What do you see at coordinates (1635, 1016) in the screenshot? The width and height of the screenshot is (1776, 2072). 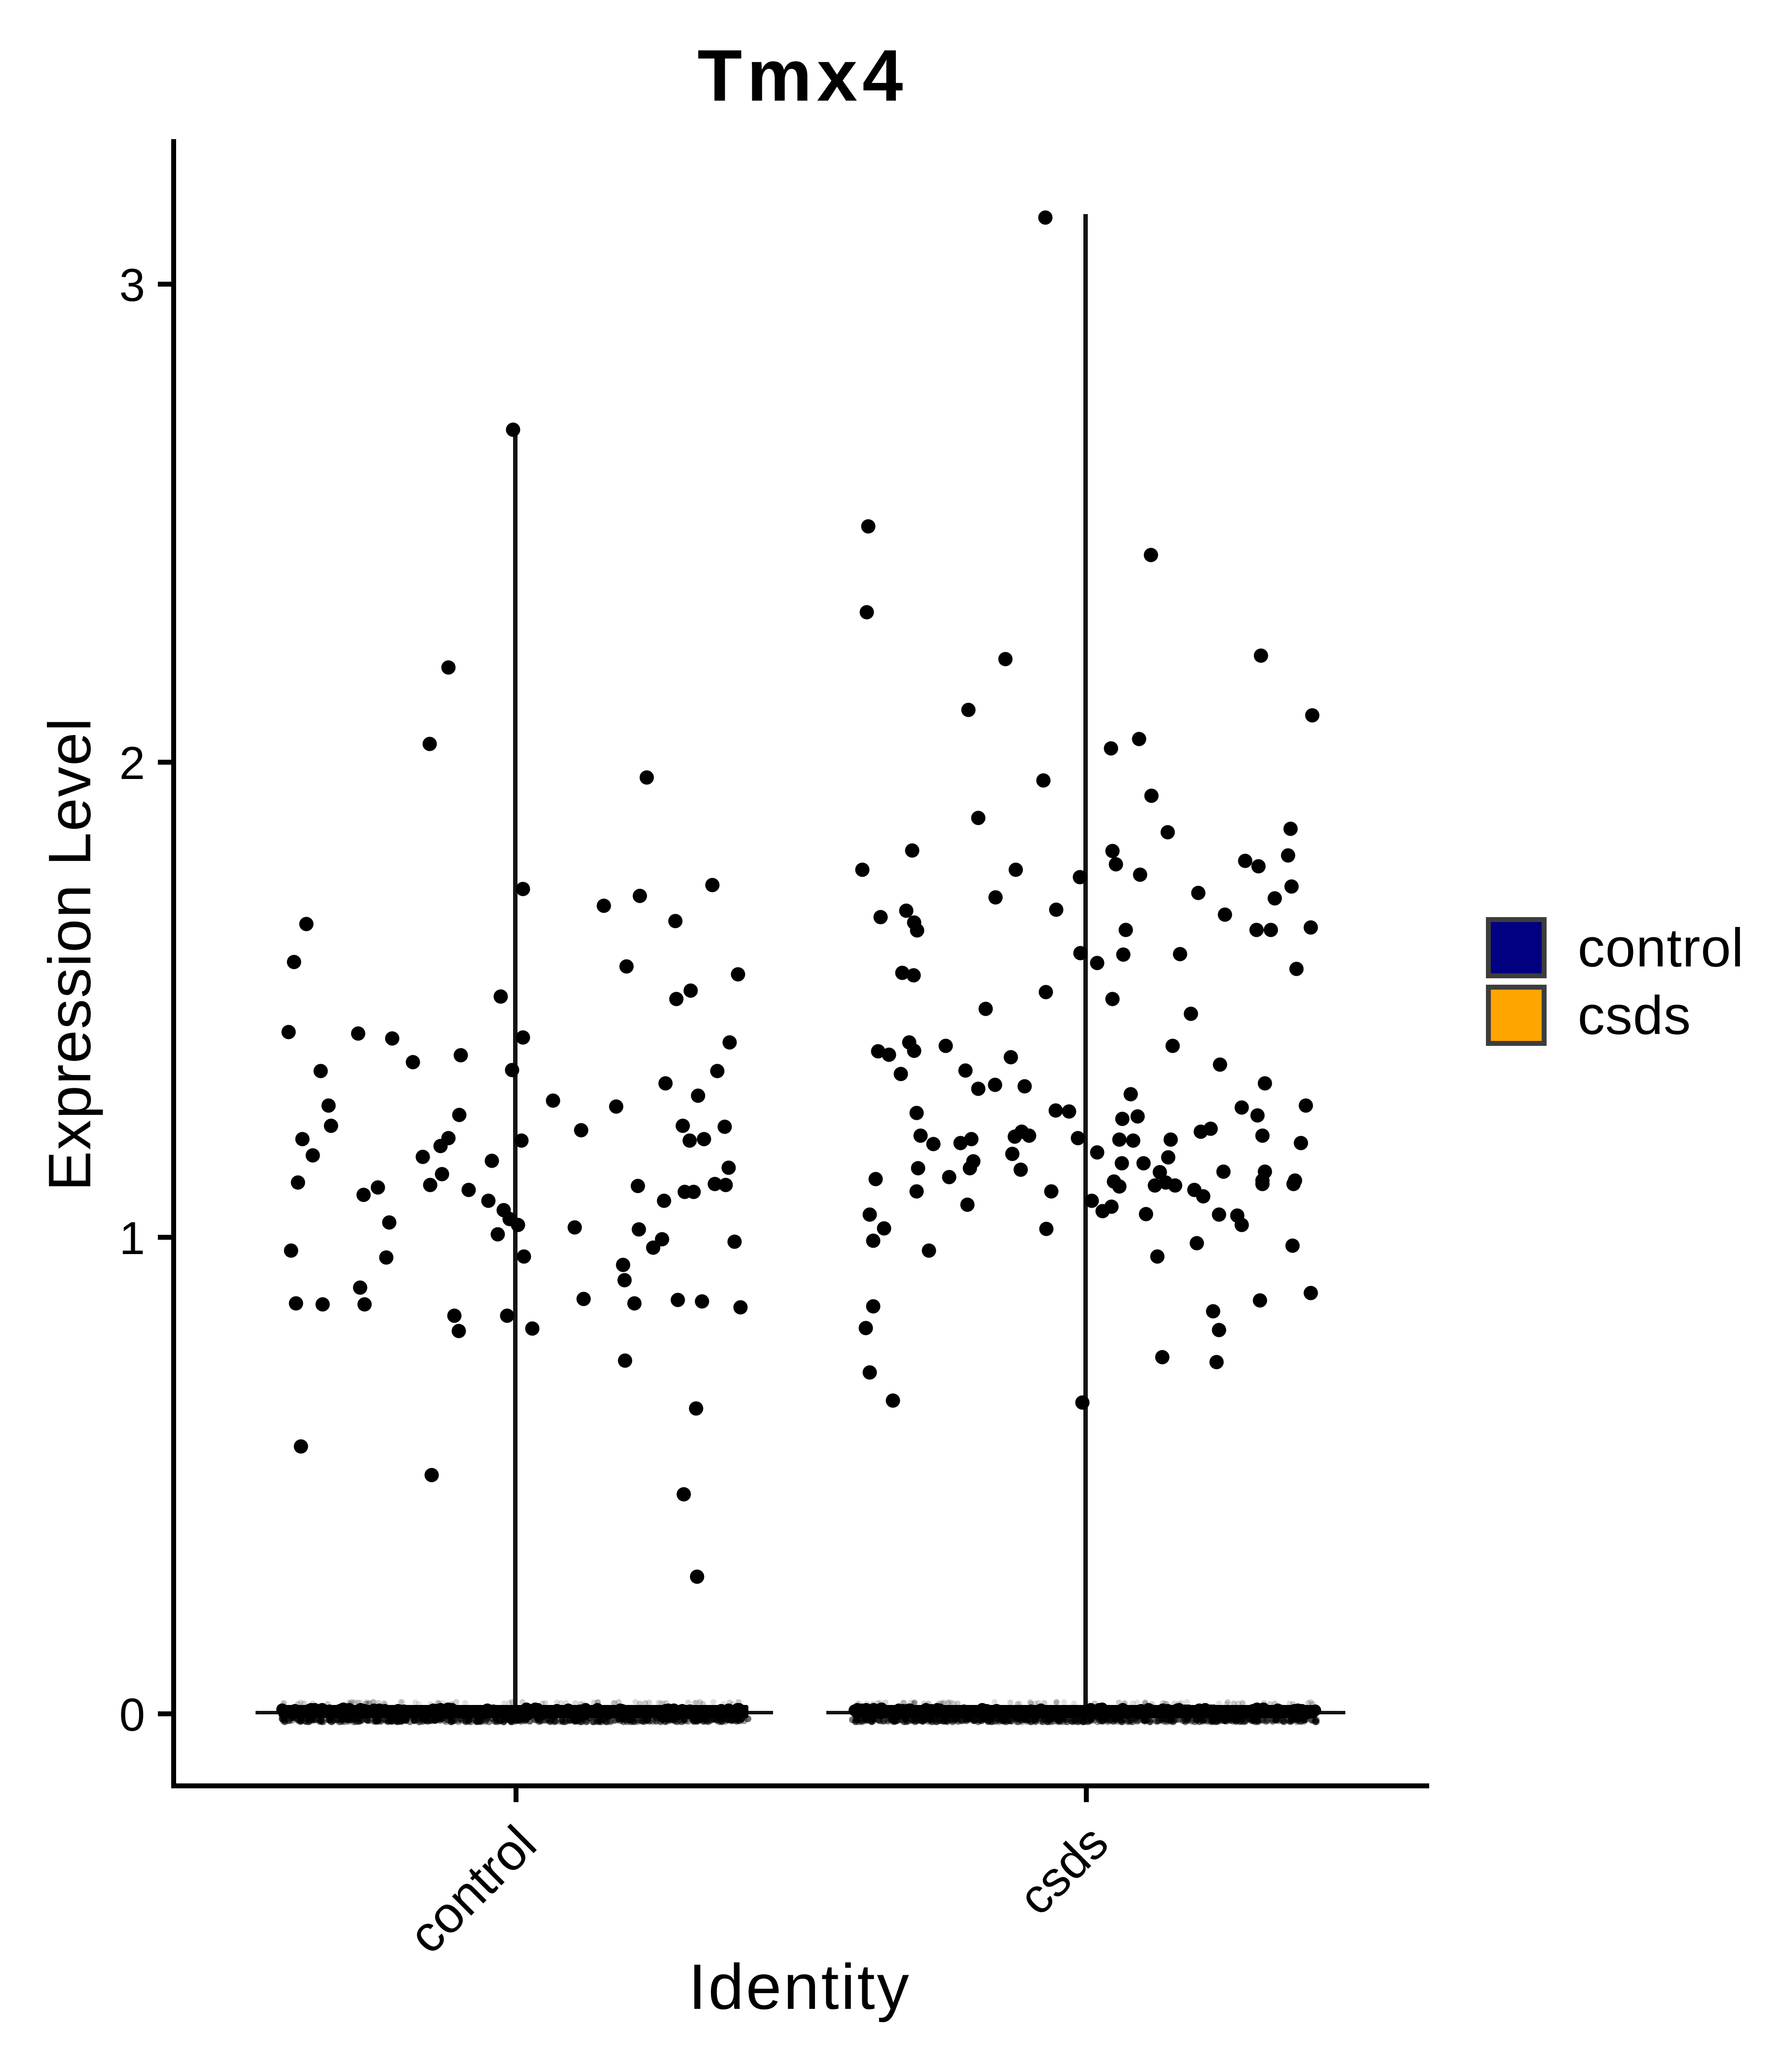 I see `svg-text: csds` at bounding box center [1635, 1016].